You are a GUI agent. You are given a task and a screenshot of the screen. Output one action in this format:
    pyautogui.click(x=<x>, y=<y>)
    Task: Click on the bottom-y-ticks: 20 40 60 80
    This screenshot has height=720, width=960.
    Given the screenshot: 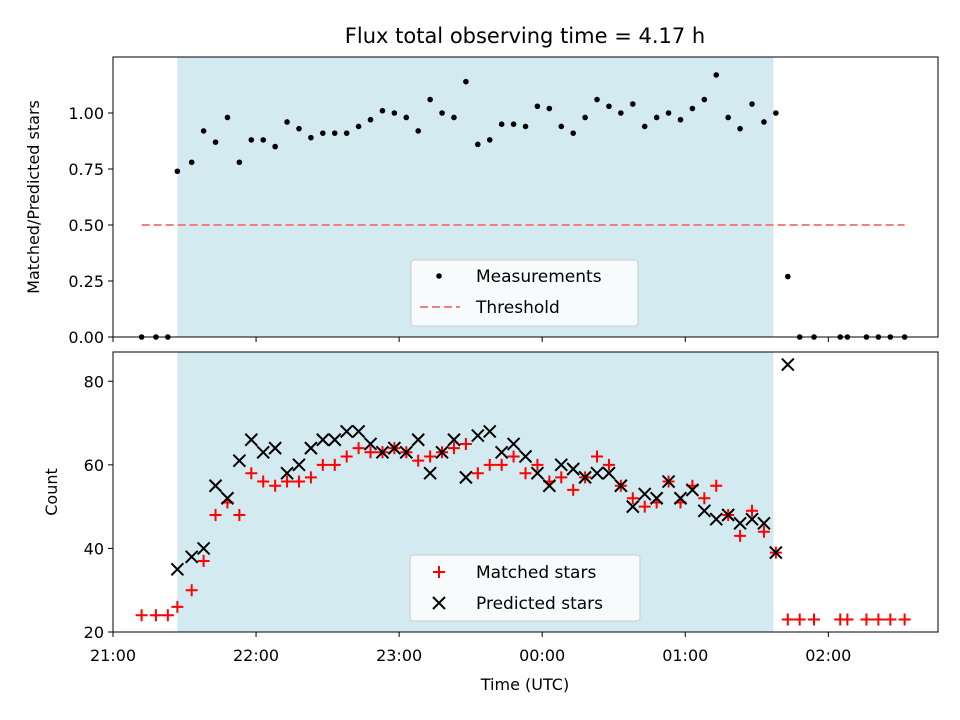 What is the action you would take?
    pyautogui.click(x=98, y=507)
    